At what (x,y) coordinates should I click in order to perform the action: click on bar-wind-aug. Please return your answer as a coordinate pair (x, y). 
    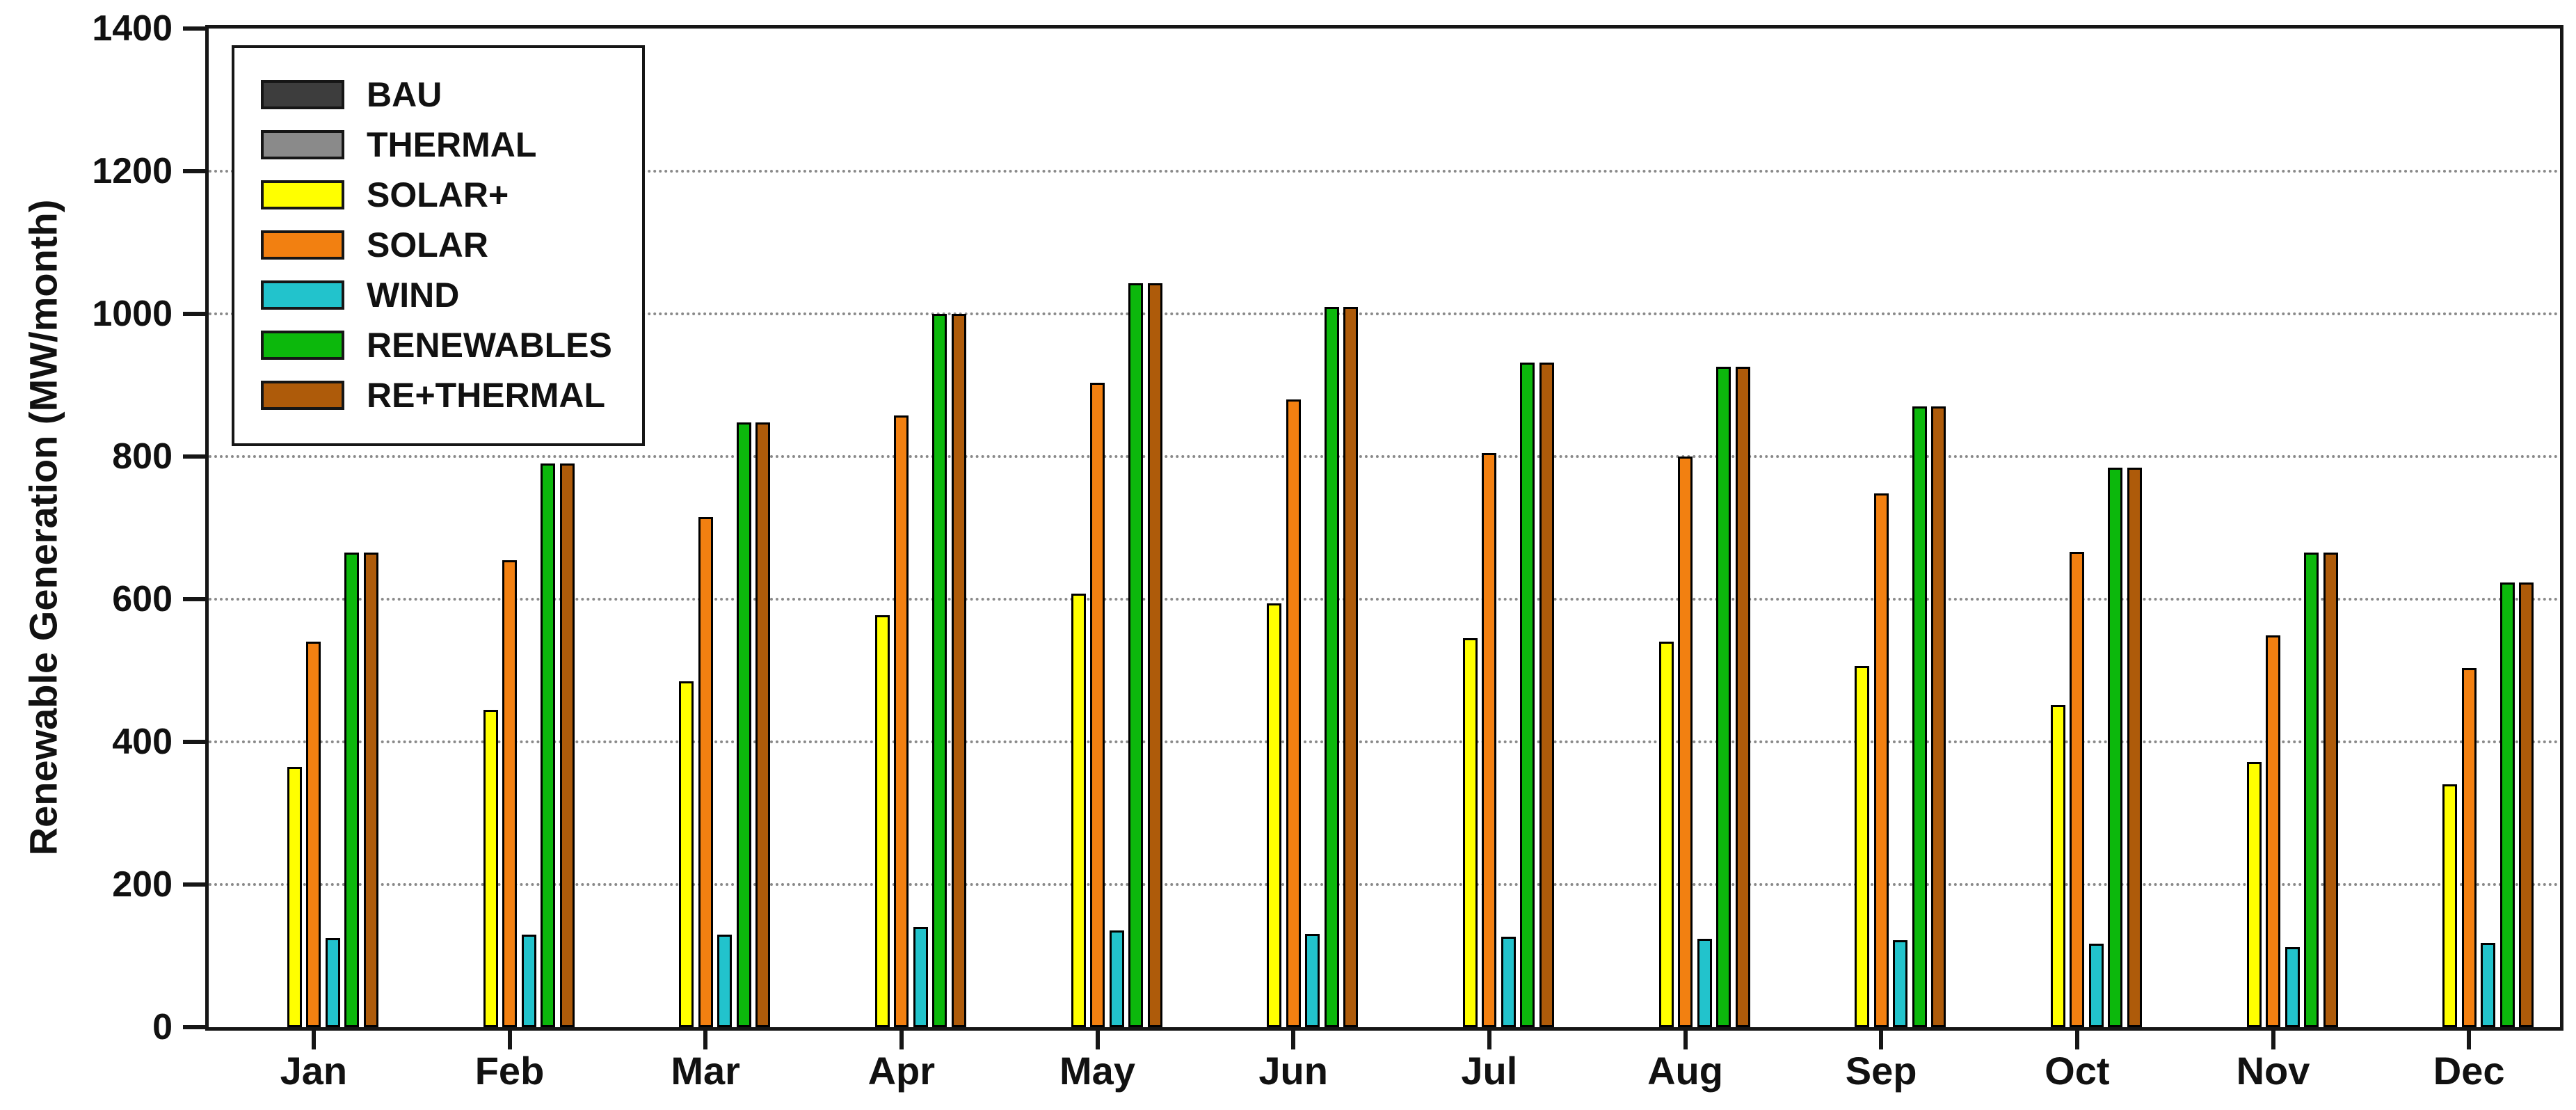
    Looking at the image, I should click on (1704, 983).